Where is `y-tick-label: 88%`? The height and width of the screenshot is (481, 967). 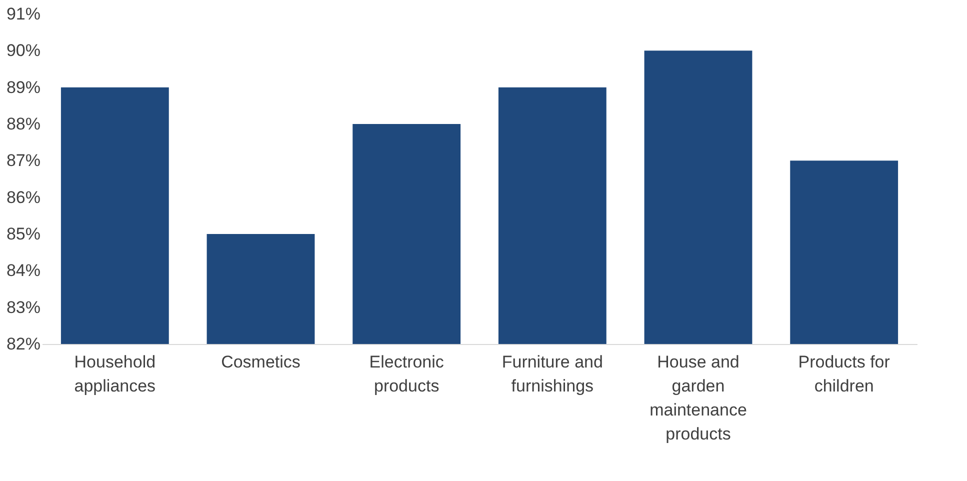
y-tick-label: 88% is located at coordinates (23, 124).